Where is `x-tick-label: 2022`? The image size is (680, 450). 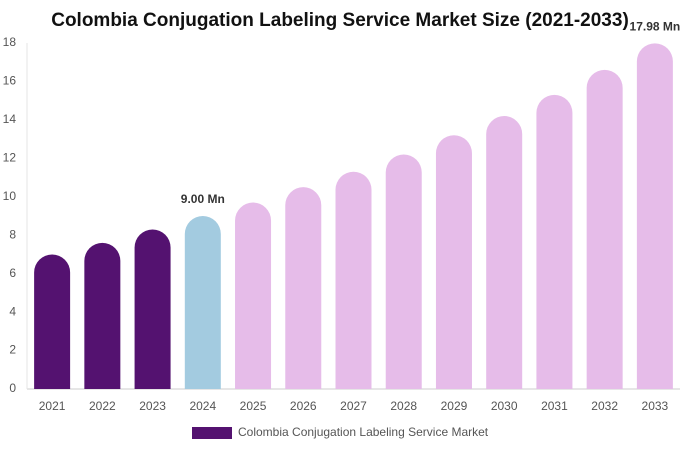 x-tick-label: 2022 is located at coordinates (102, 406).